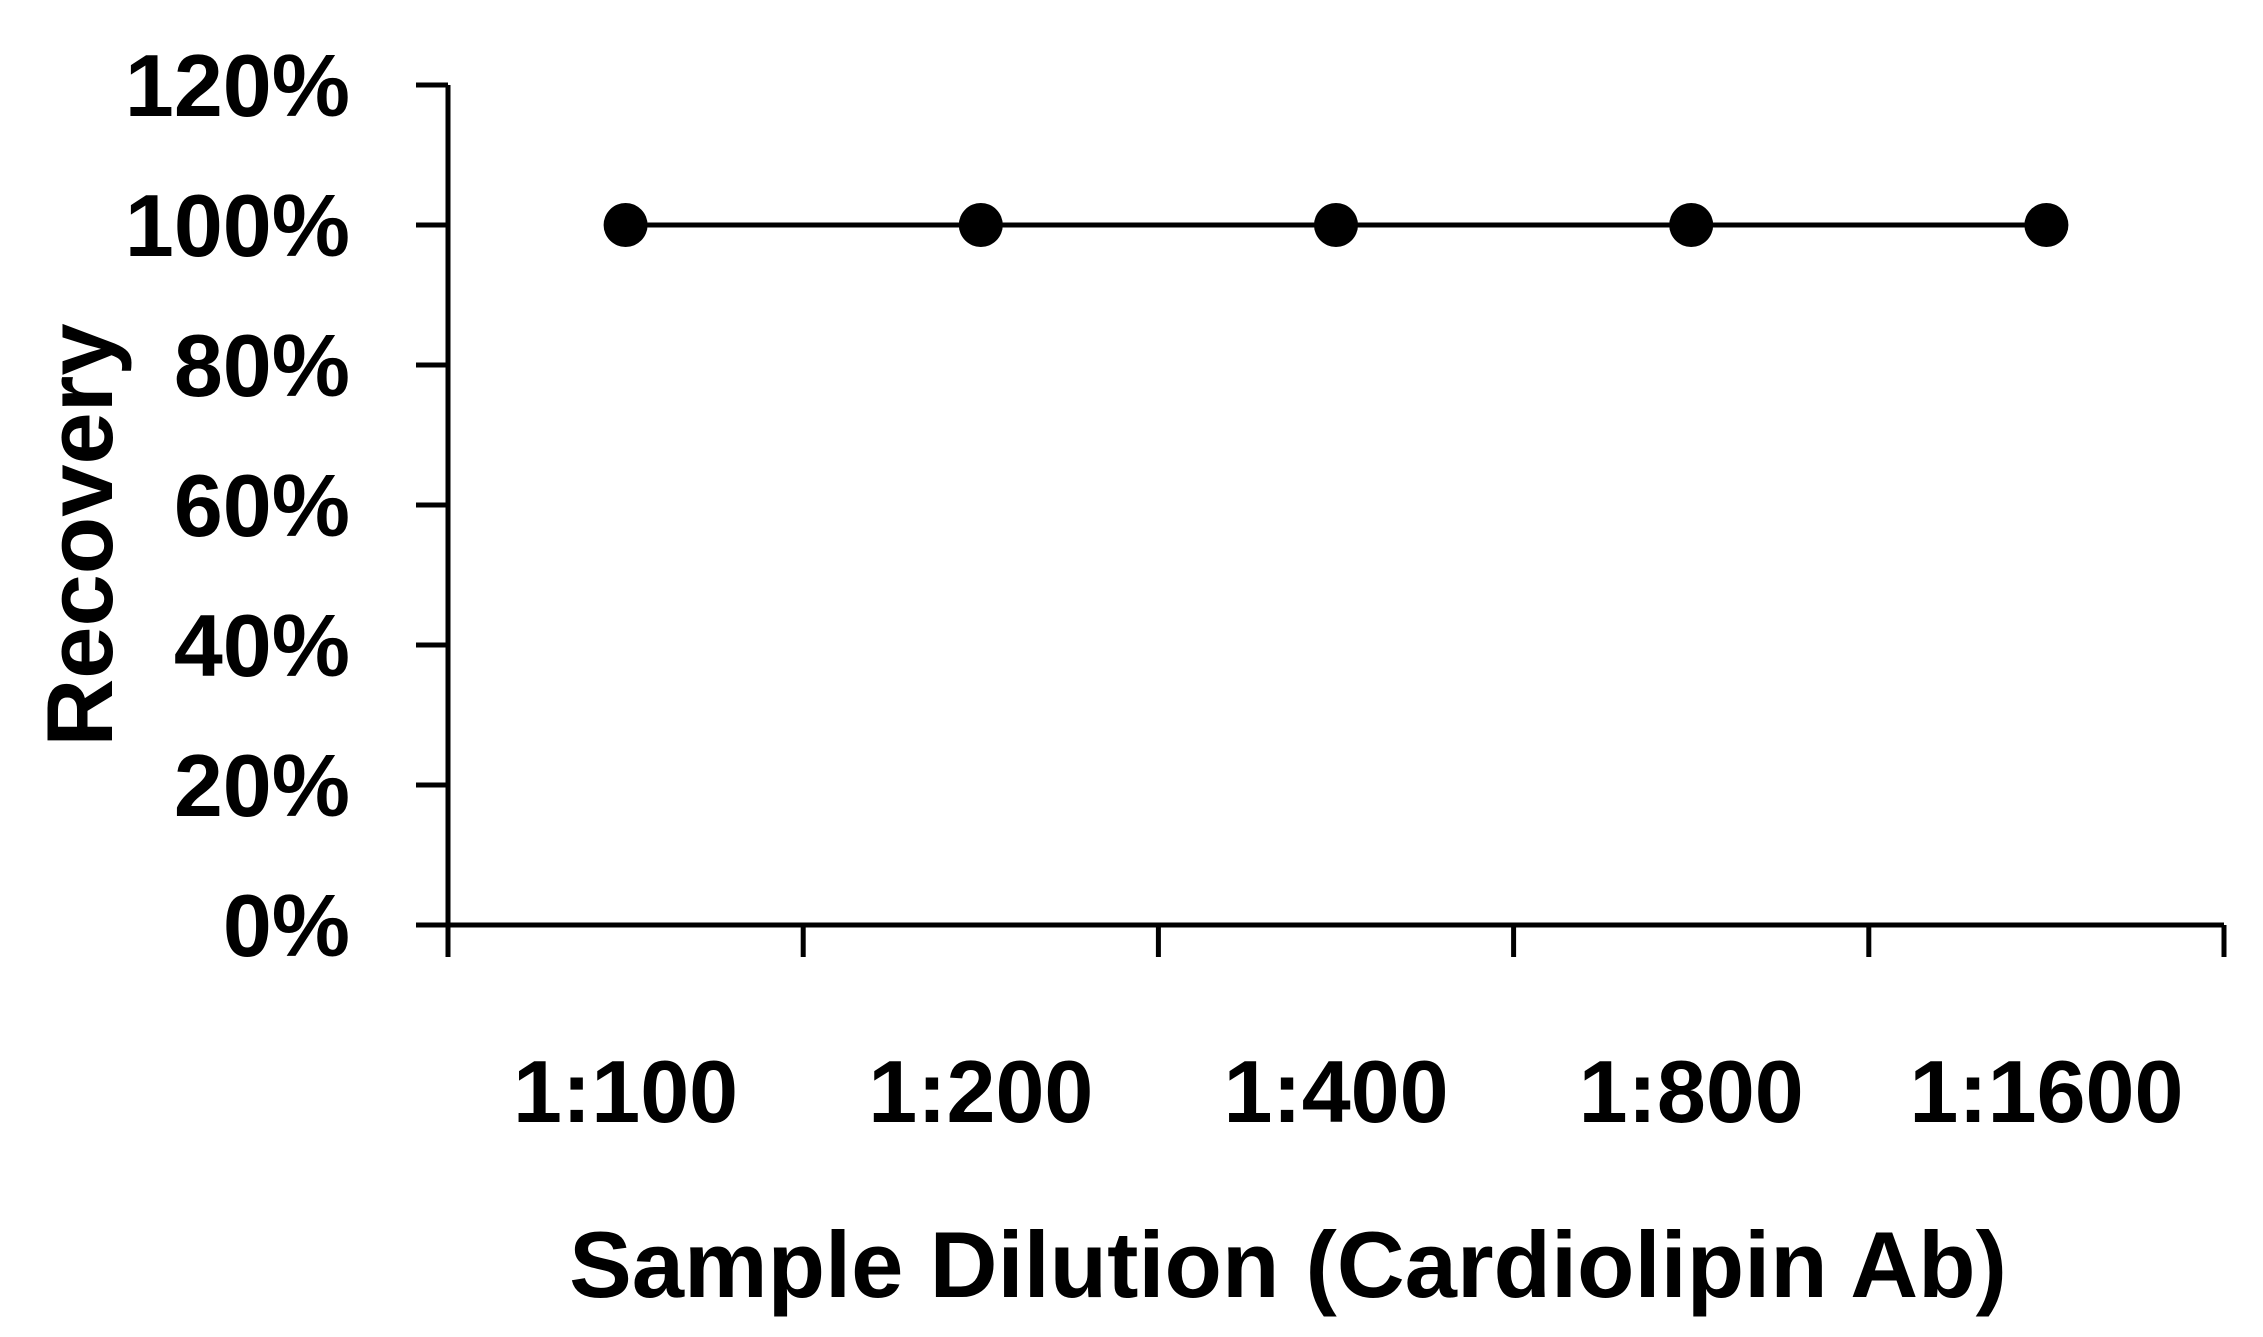 The height and width of the screenshot is (1337, 2263). What do you see at coordinates (262, 505) in the screenshot?
I see `y-tick-label: 60%` at bounding box center [262, 505].